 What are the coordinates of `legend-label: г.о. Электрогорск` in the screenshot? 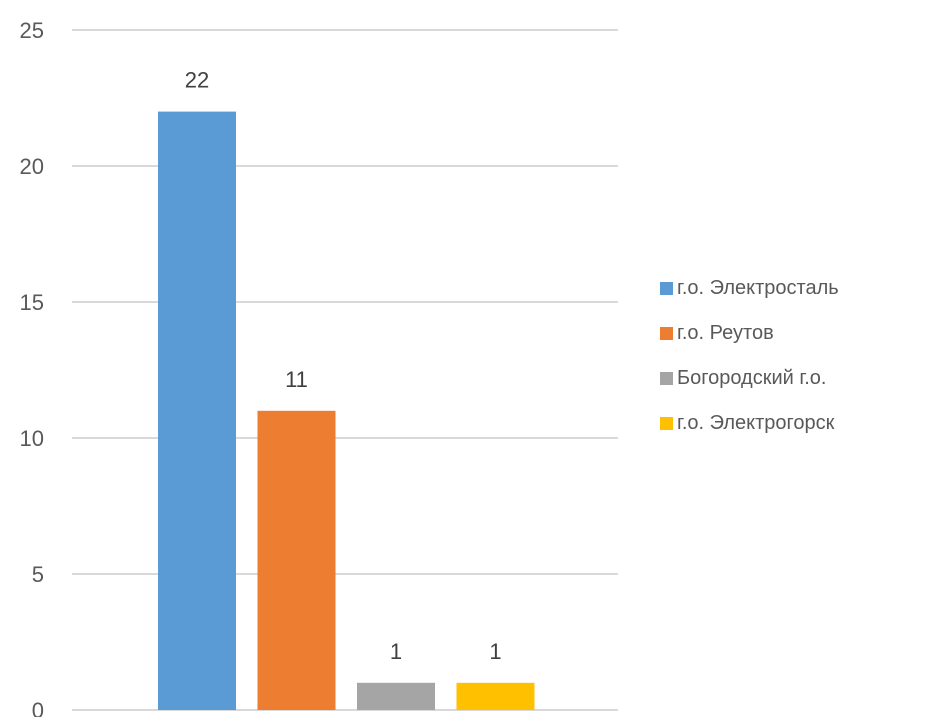 It's located at (756, 423).